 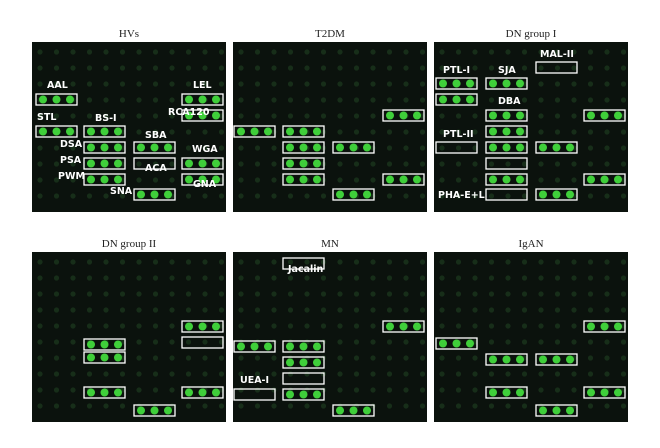 I want to click on panel-title: DN group II, so click(x=129, y=244).